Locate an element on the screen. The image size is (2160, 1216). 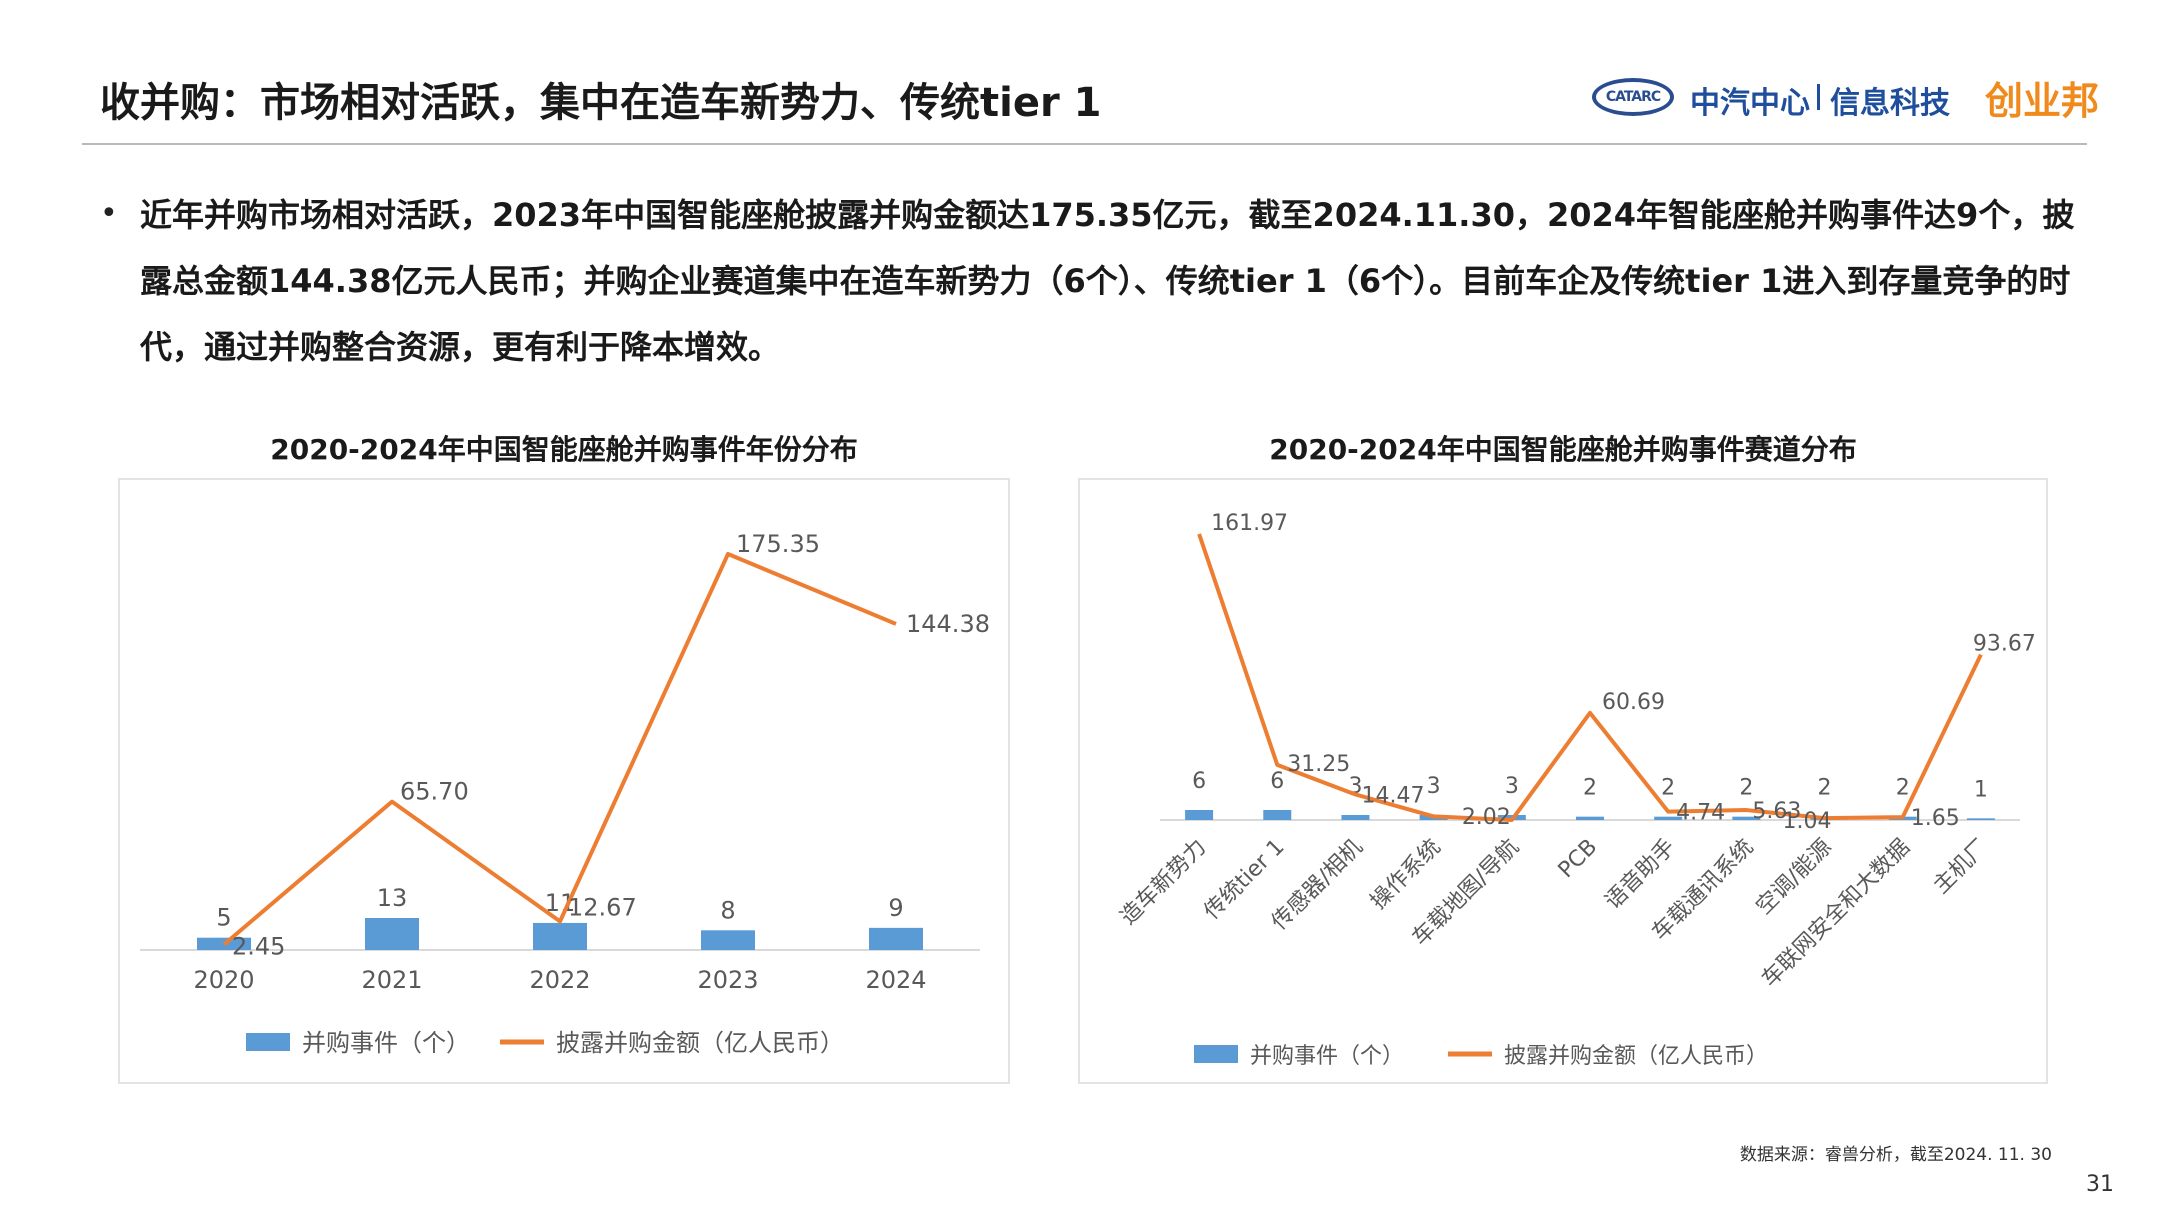
bar-label: 13 is located at coordinates (392, 898).